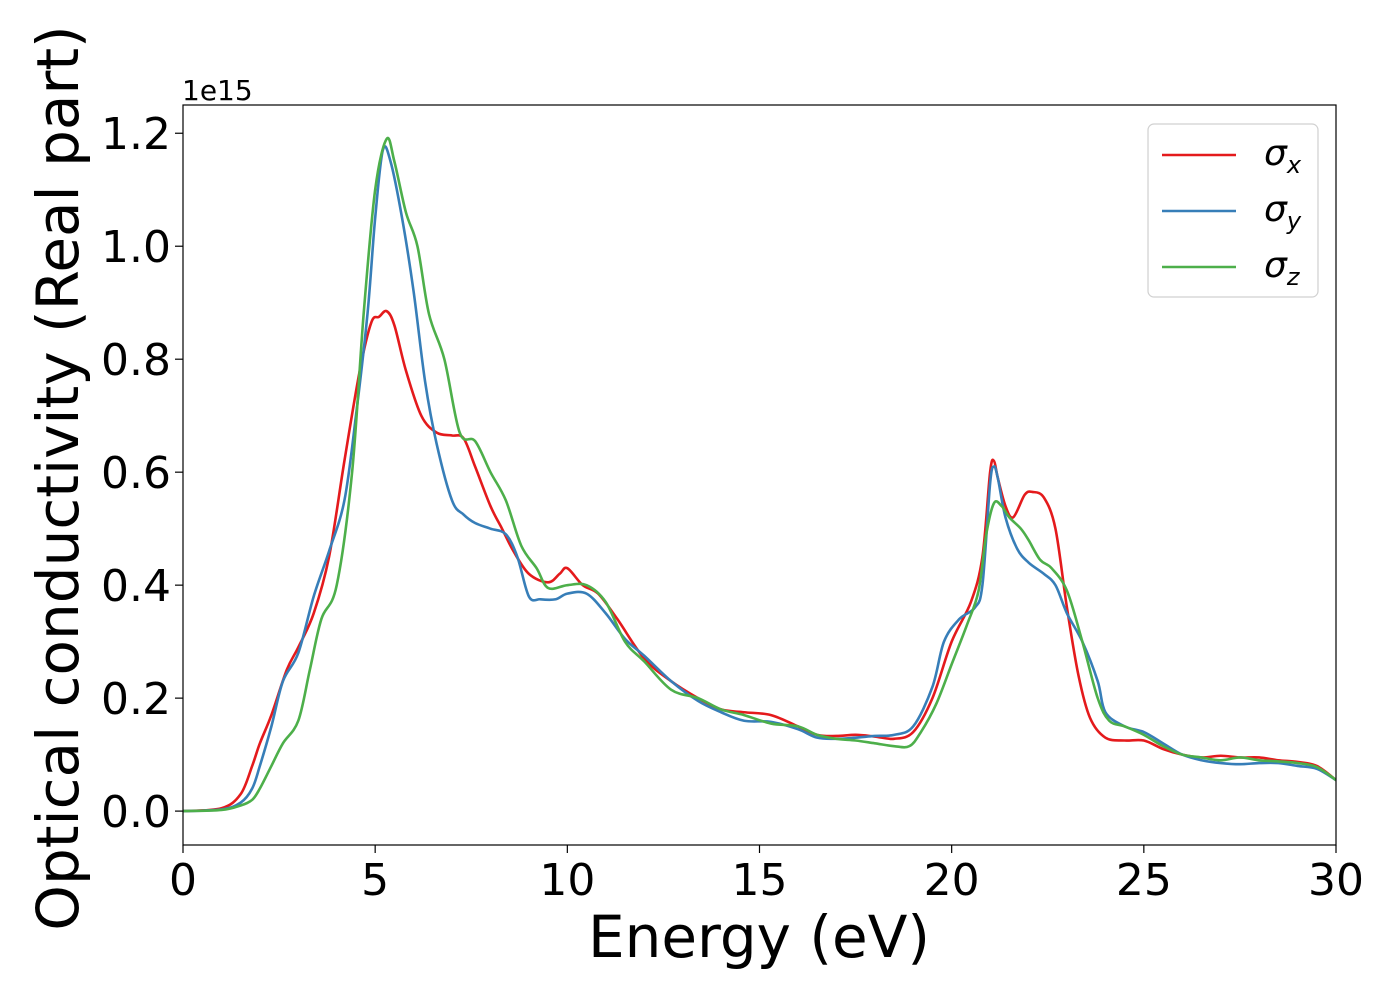  What do you see at coordinates (136, 247) in the screenshot?
I see `y-tick-label: 1.0` at bounding box center [136, 247].